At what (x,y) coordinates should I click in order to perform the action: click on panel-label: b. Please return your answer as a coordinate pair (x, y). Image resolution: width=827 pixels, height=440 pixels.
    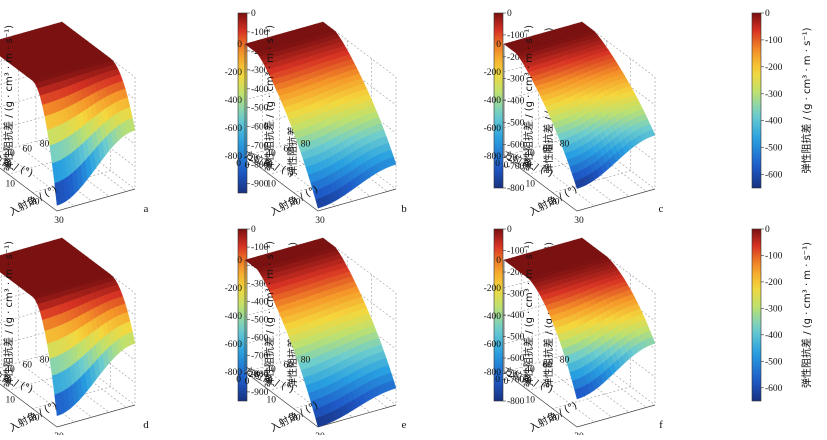
    Looking at the image, I should click on (404, 209).